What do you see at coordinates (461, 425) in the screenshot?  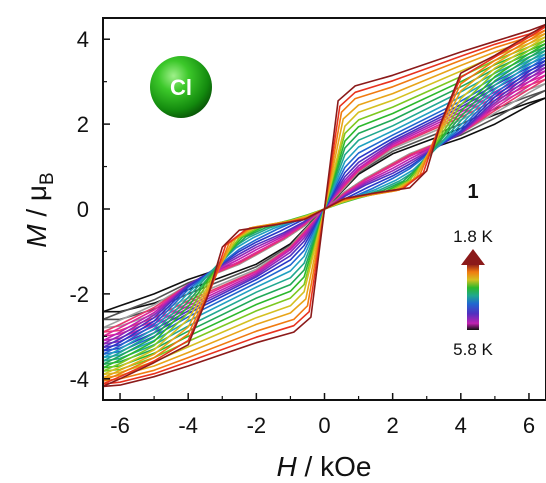 I see `x-tick-label: 4` at bounding box center [461, 425].